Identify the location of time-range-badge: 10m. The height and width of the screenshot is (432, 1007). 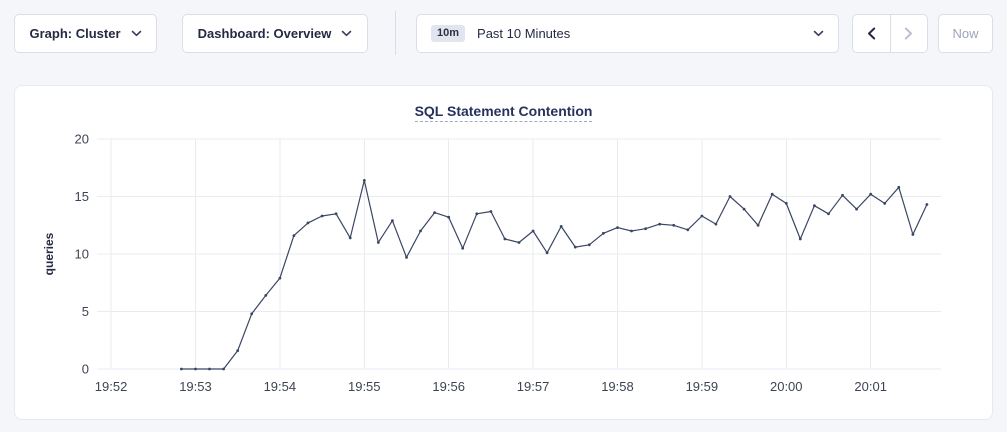
(448, 33).